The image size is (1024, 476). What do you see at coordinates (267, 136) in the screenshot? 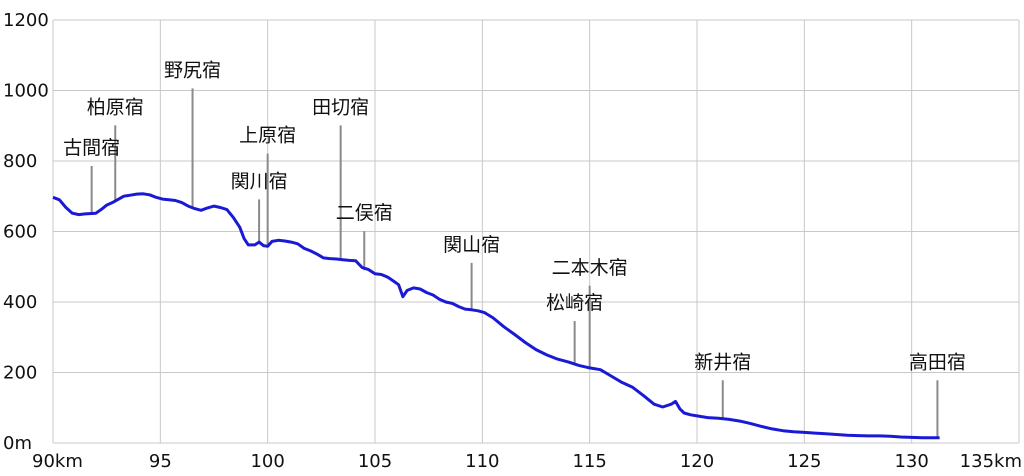
I see `station-label: 上原宿` at bounding box center [267, 136].